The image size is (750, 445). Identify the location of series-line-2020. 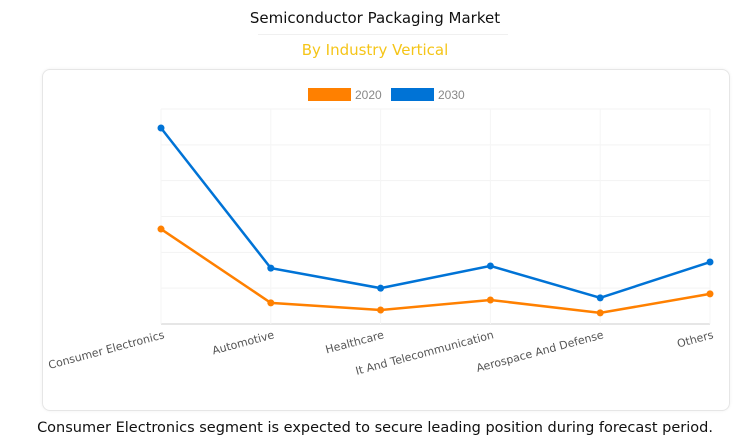
(435, 271).